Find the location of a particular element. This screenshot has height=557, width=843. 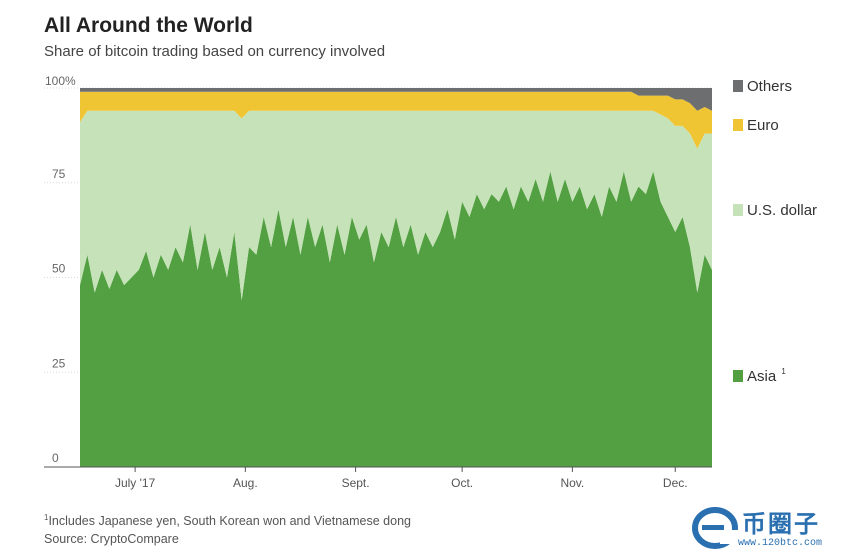

x-tick-label-oct: Oct. is located at coordinates (462, 483).